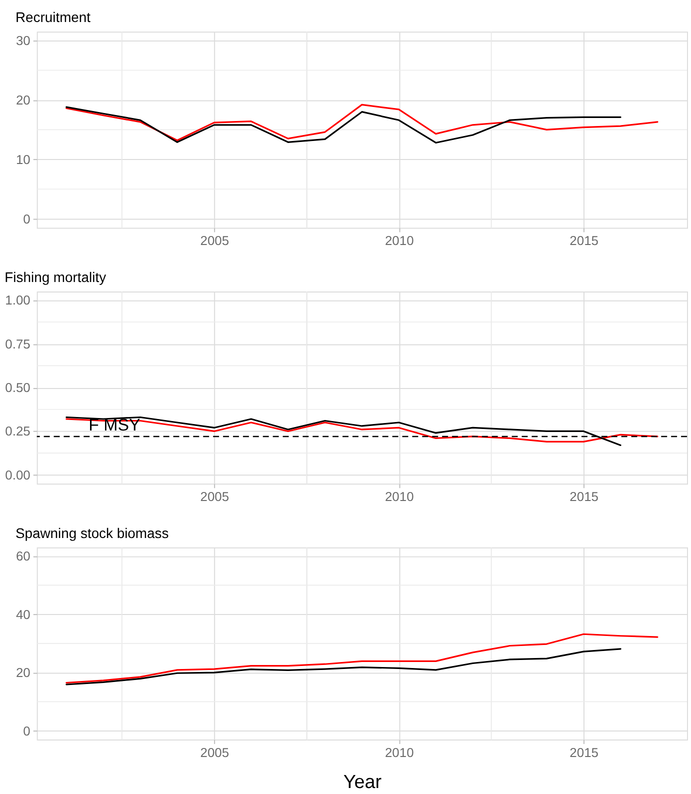 The height and width of the screenshot is (794, 691). Describe the element at coordinates (17, 388) in the screenshot. I see `y-tick-label: 0.50` at that location.